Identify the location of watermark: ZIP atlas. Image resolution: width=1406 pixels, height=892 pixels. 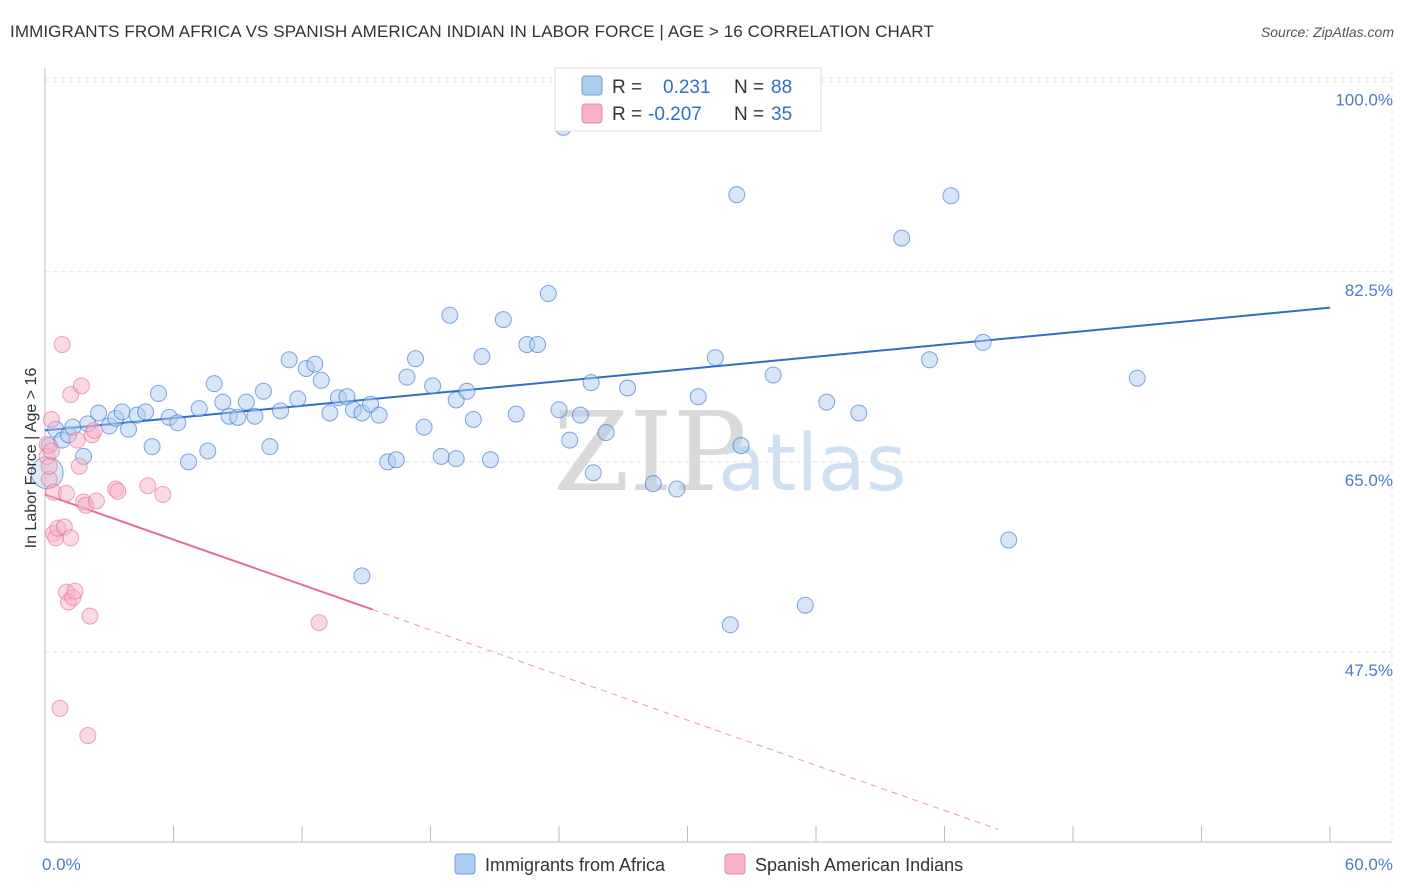
(730, 452).